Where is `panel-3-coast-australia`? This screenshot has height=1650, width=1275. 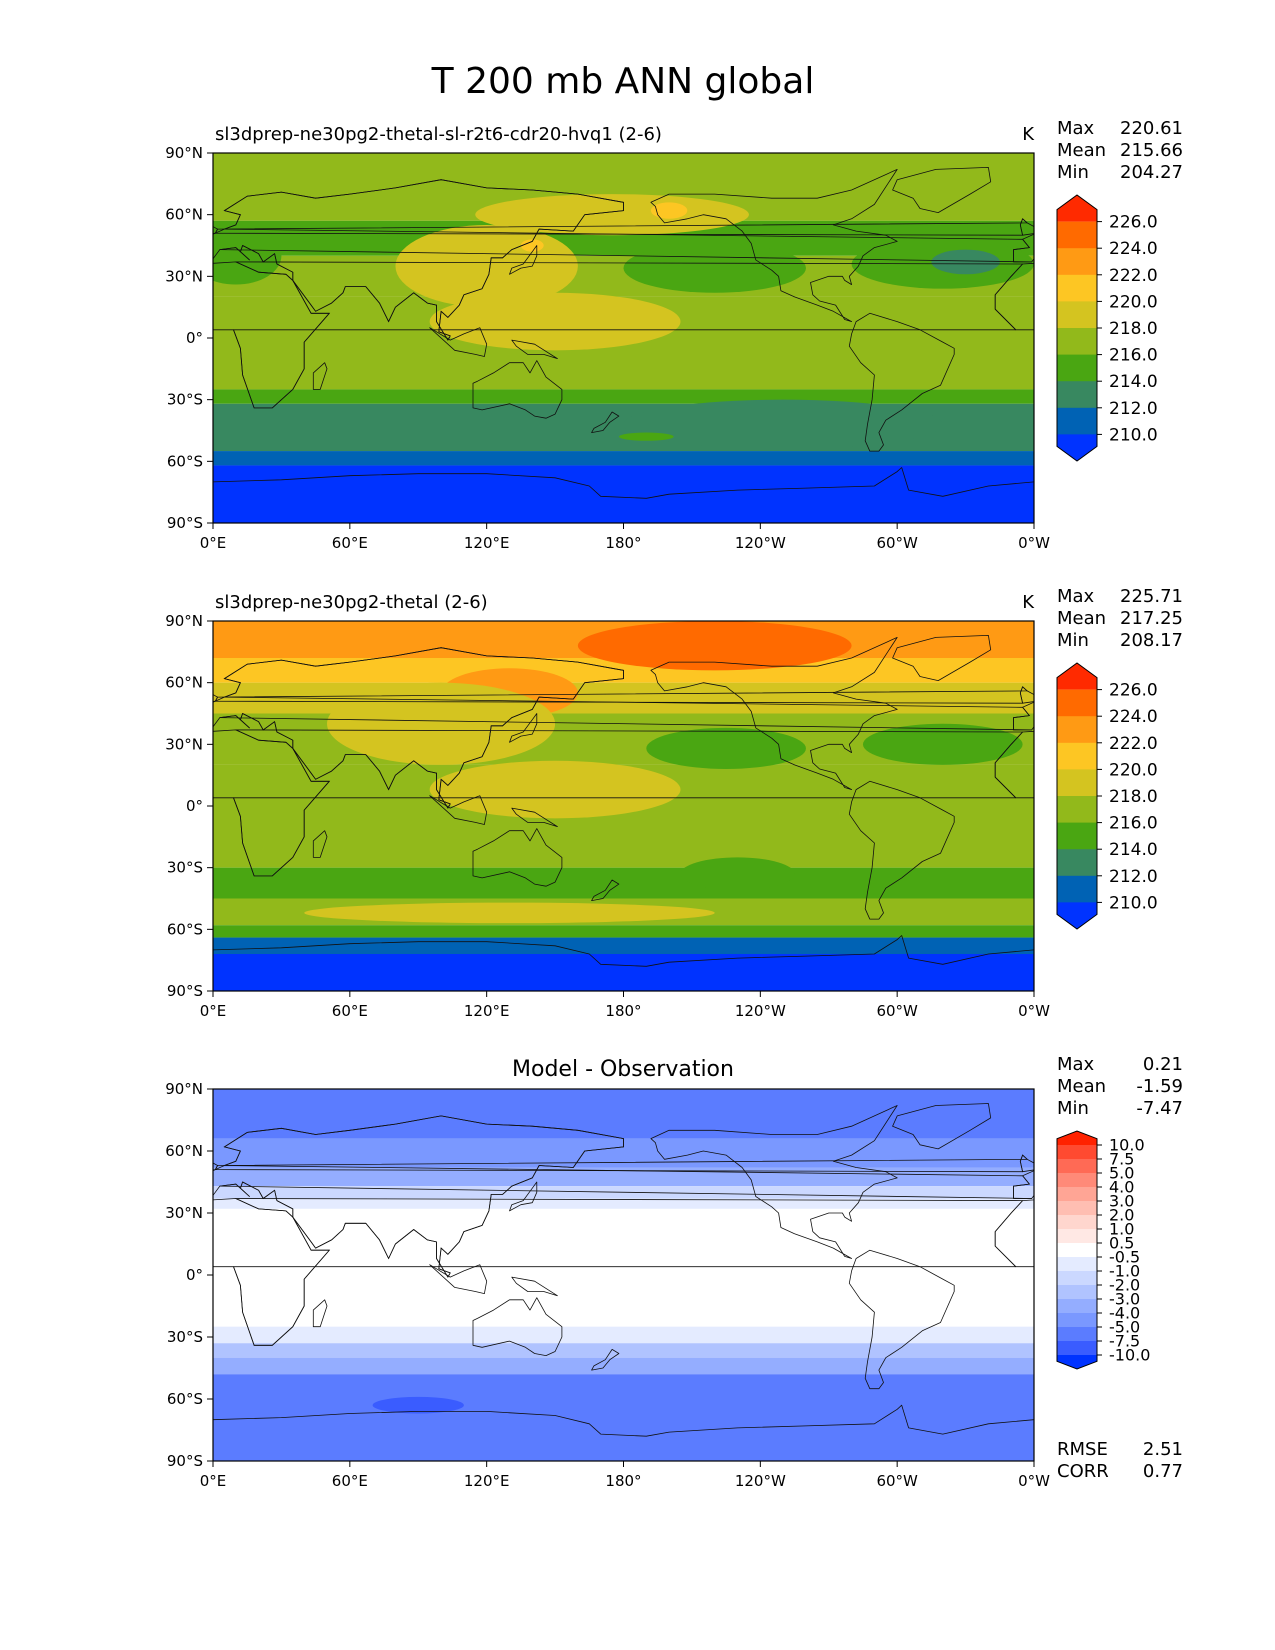 panel-3-coast-australia is located at coordinates (517, 1326).